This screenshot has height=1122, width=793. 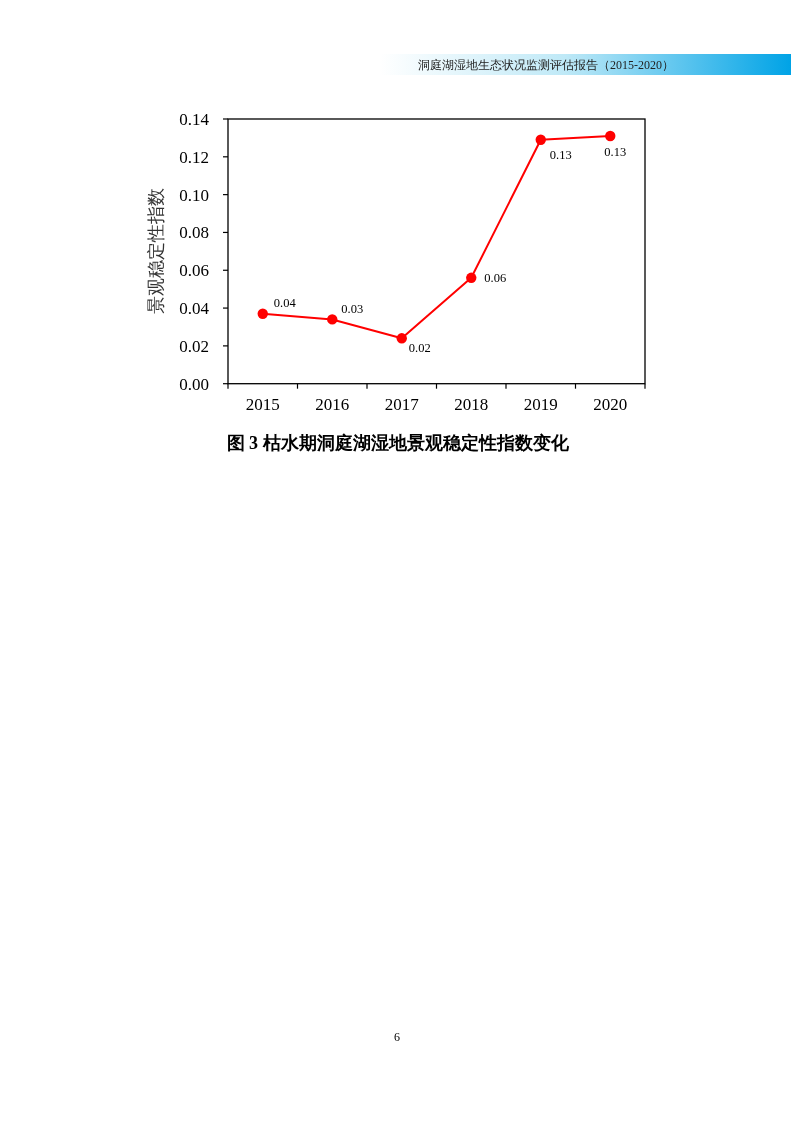 I want to click on x-tick-label: 2016, so click(x=332, y=404).